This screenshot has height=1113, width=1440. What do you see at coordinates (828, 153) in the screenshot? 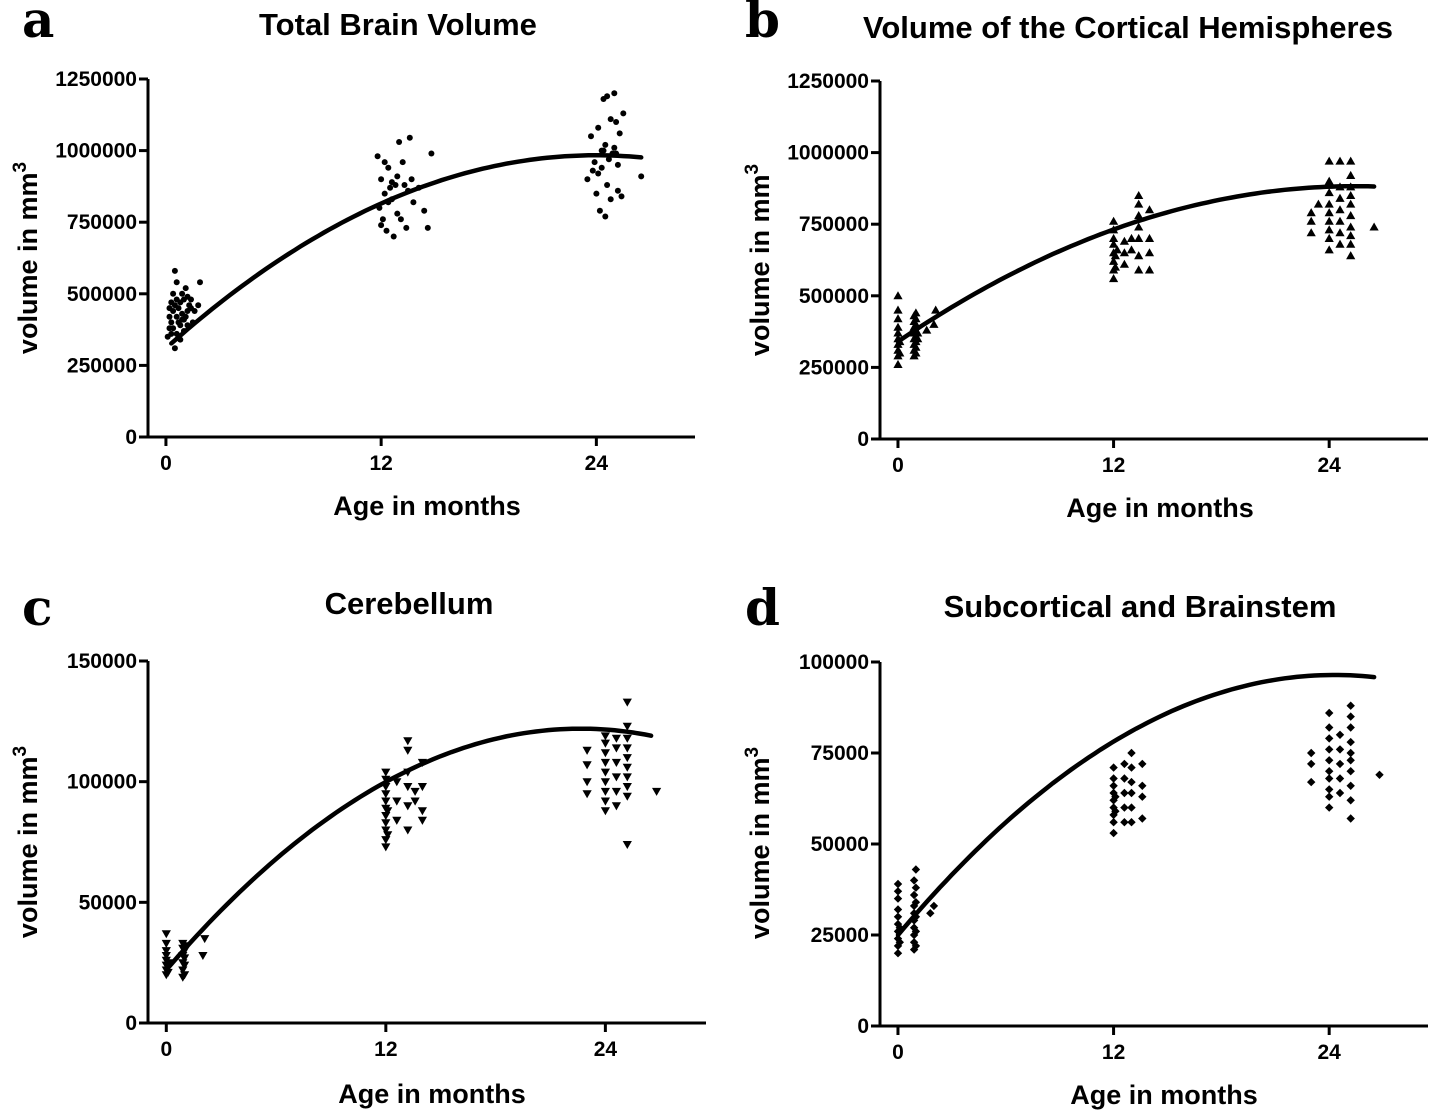
I see `y-tick-label: 1000000` at bounding box center [828, 153].